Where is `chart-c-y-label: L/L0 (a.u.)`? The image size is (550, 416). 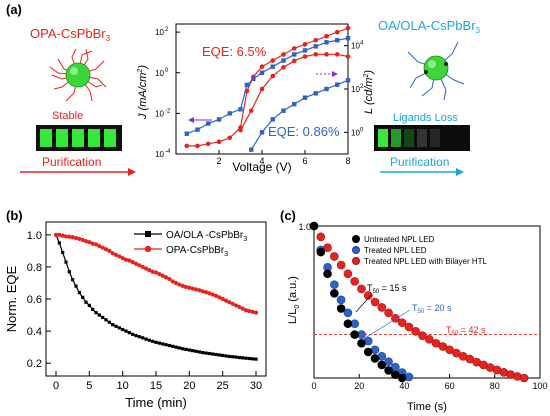 chart-c-y-label: L/L0 (a.u.) is located at coordinates (294, 300).